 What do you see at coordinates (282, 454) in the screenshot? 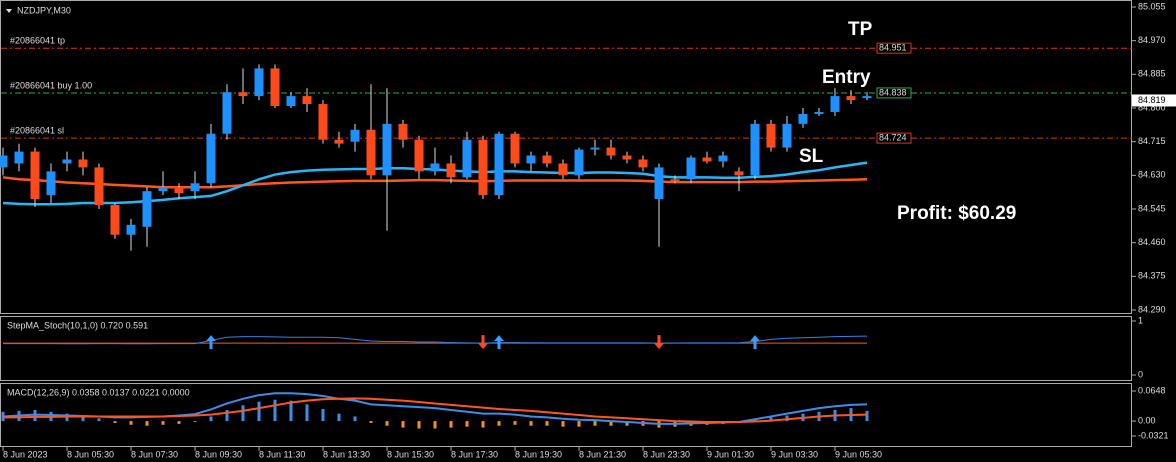
I see `x-tick-label: 8 Jun 11:30` at bounding box center [282, 454].